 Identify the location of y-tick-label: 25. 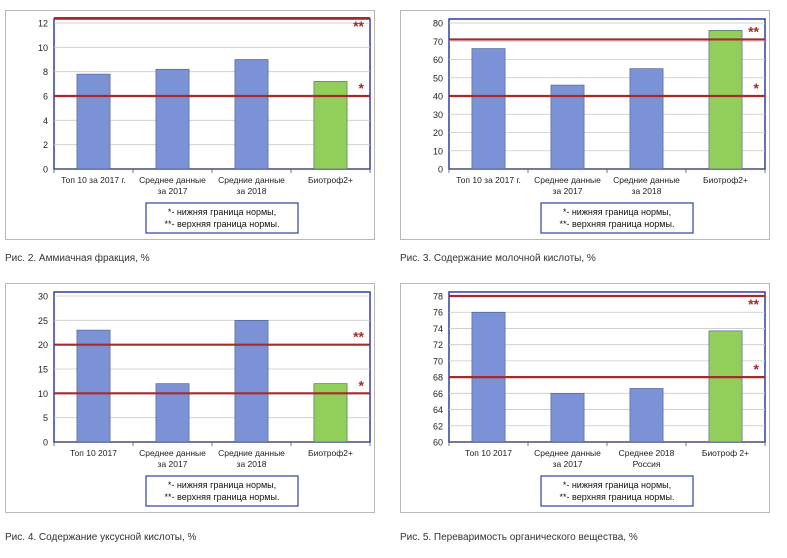
(43, 321).